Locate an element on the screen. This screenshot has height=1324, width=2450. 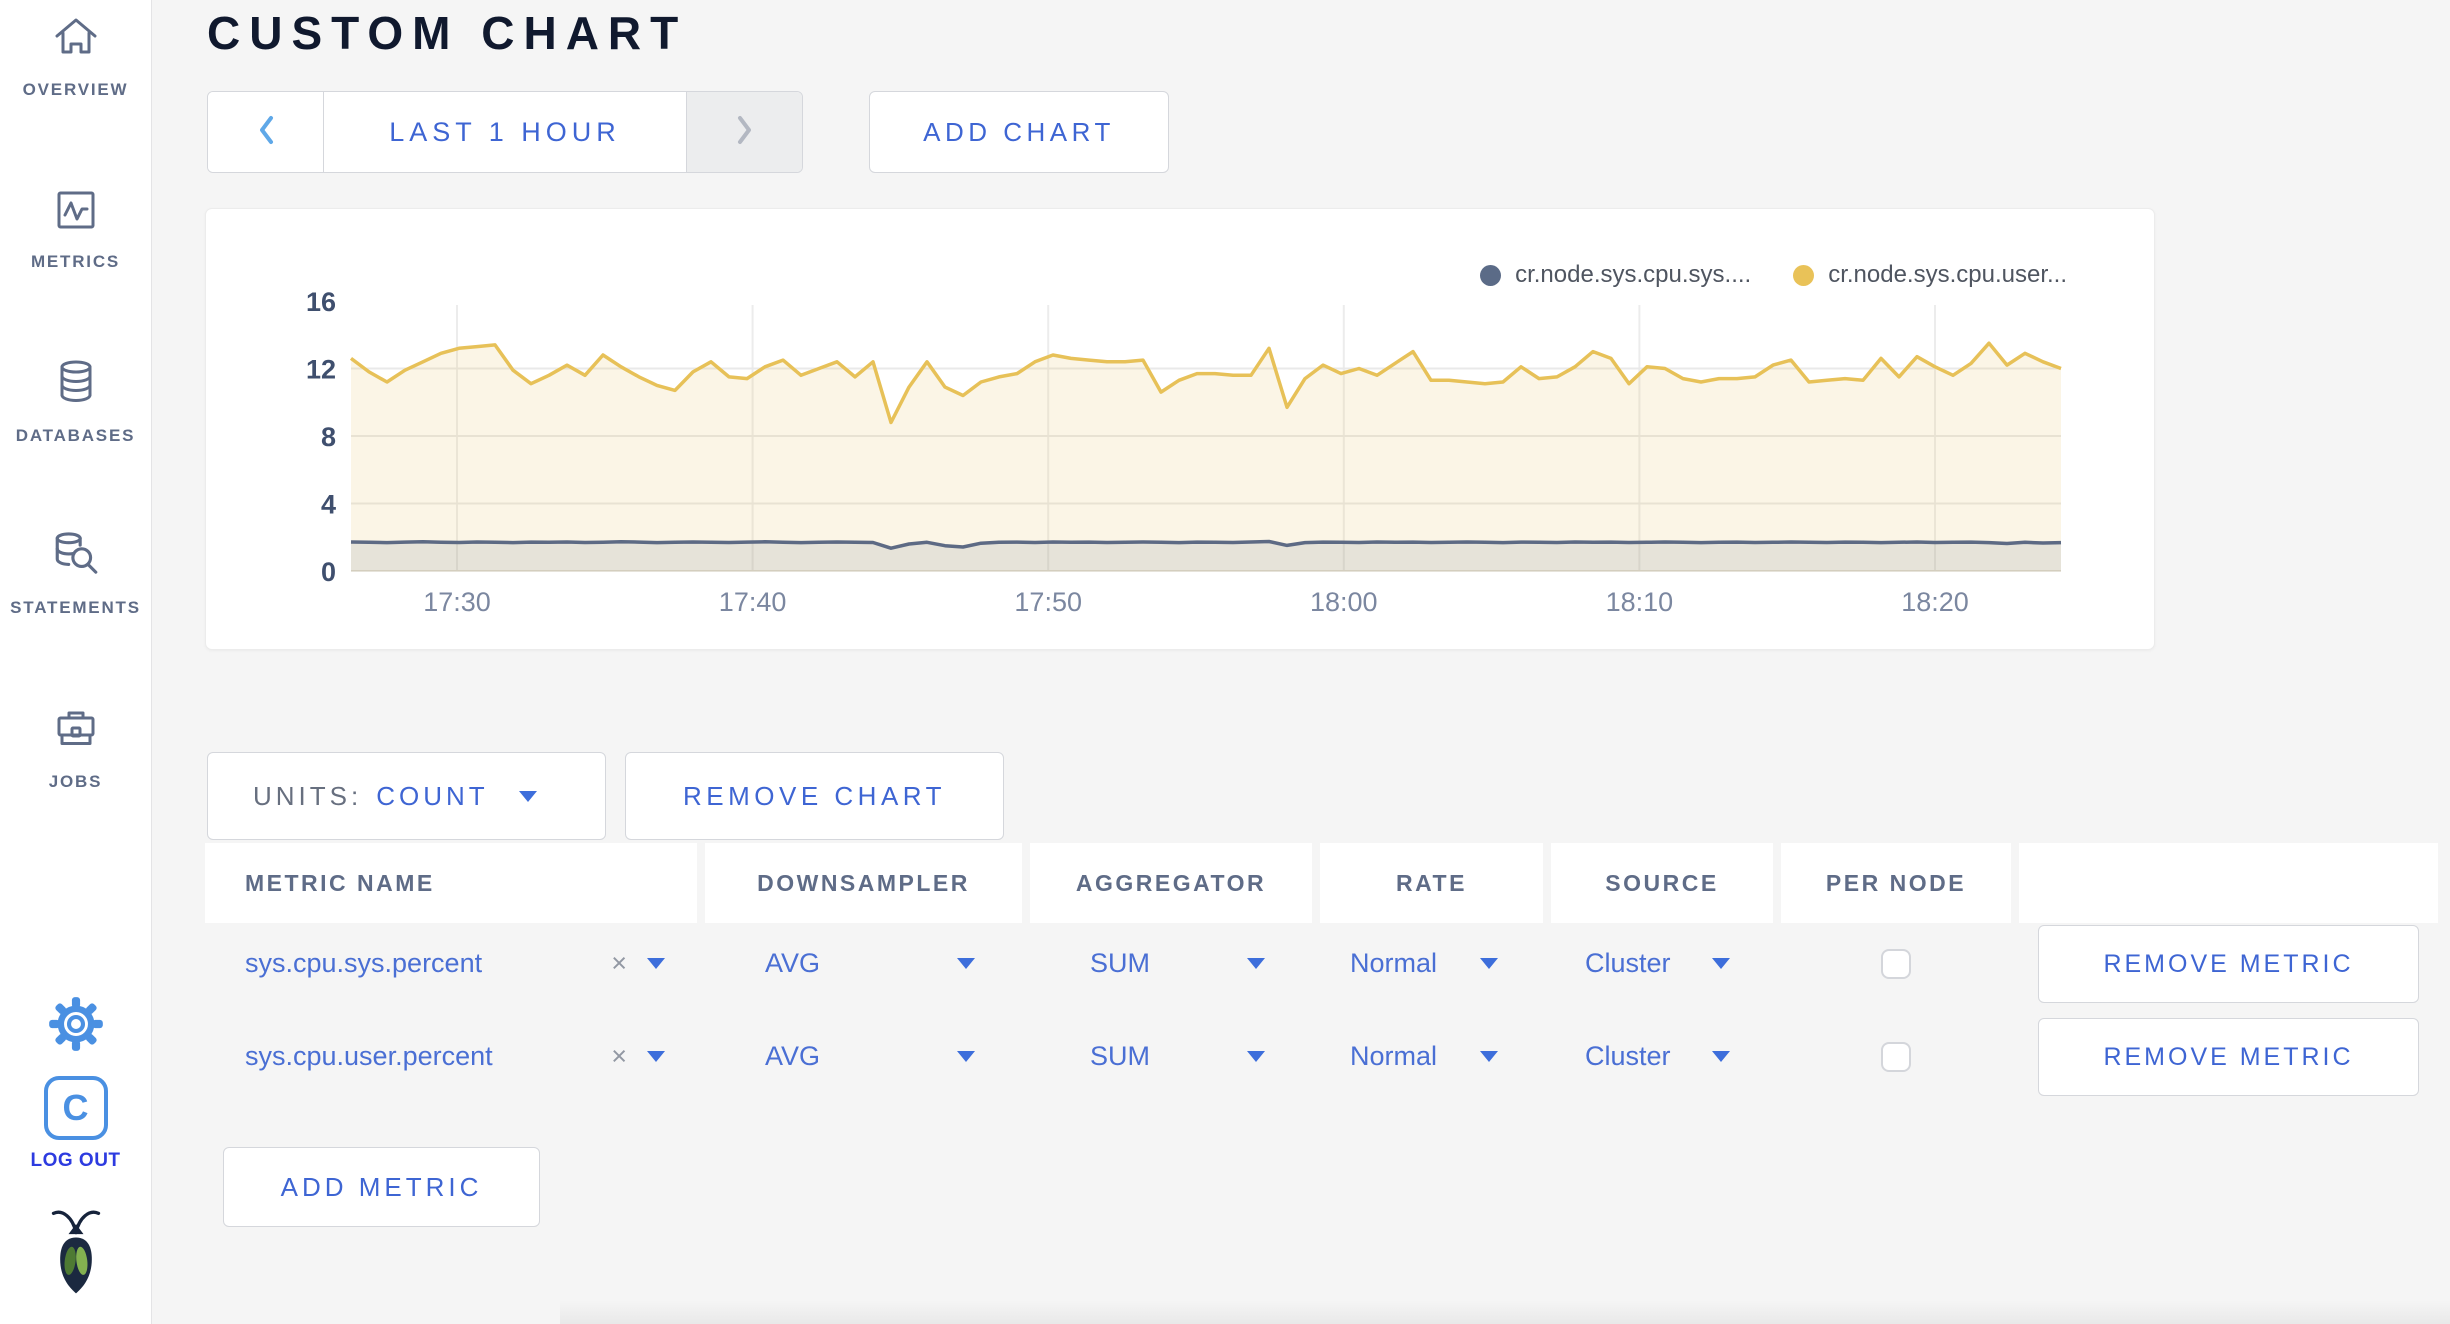
gear-icon is located at coordinates (76, 1026).